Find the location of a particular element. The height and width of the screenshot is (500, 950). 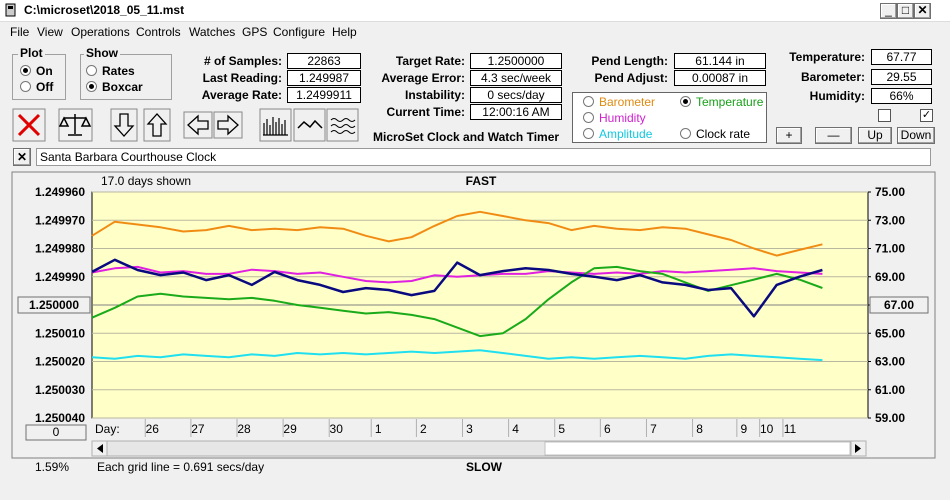

x-tick-label: 9 is located at coordinates (743, 429).